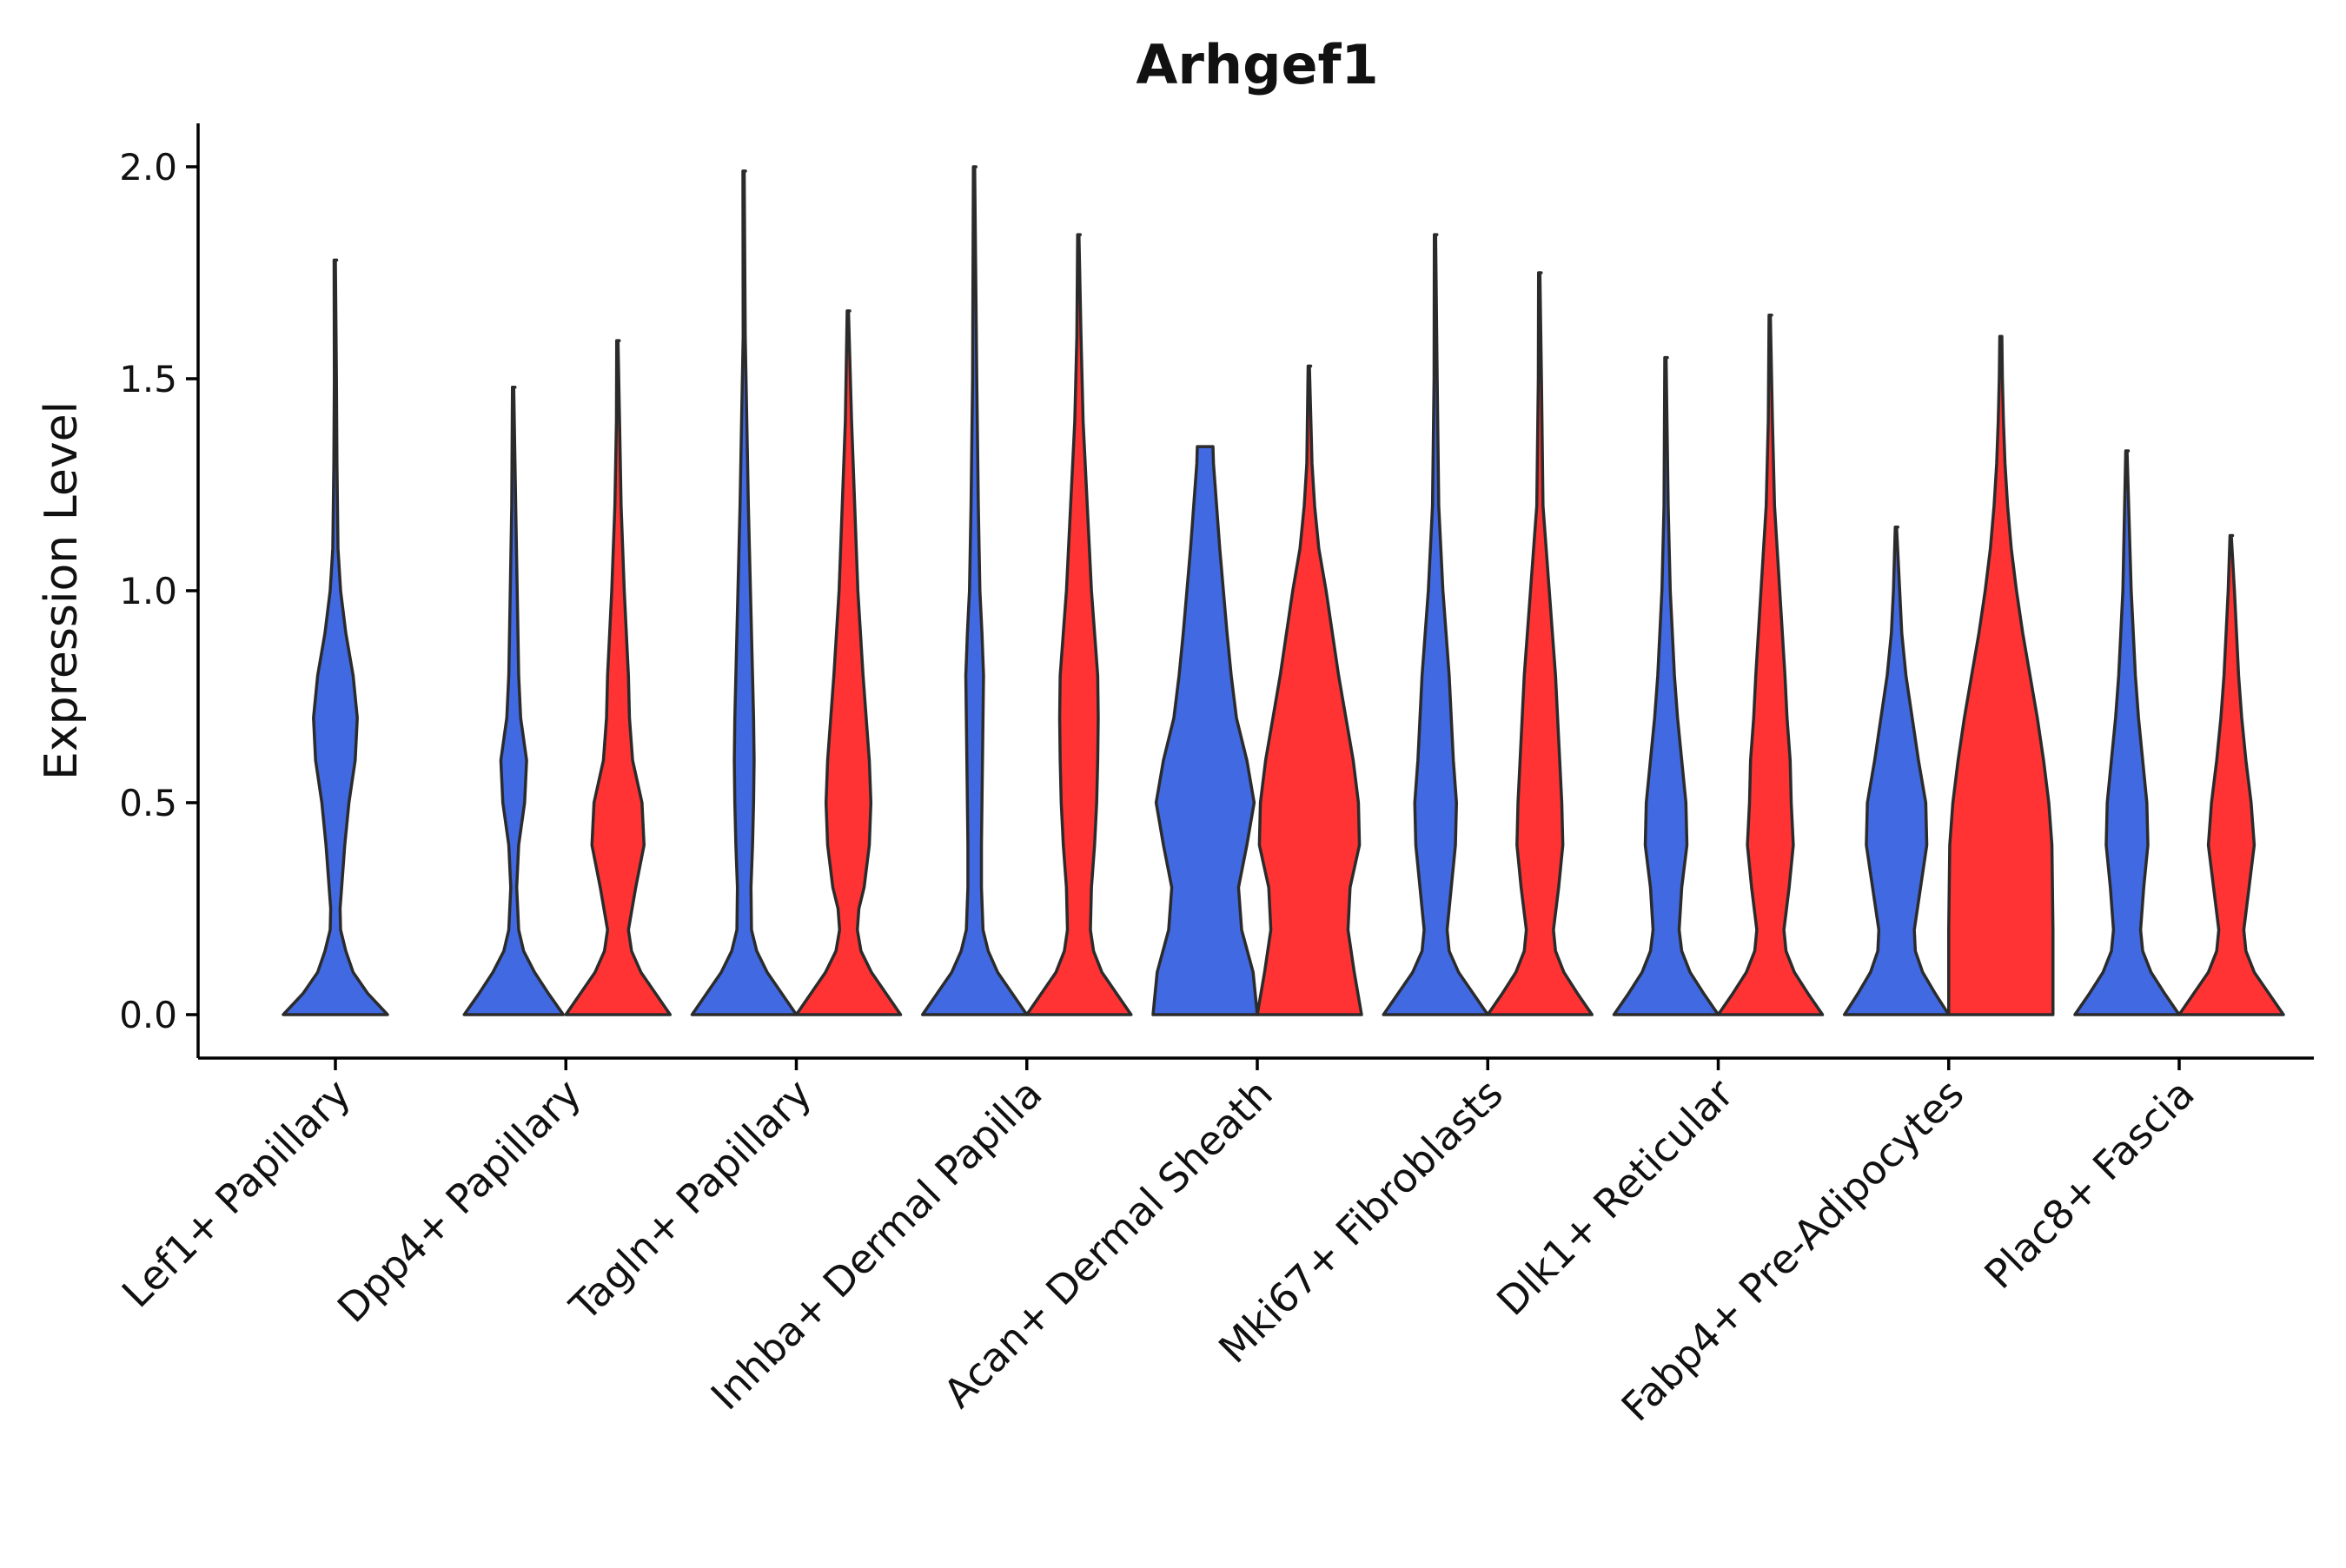  Describe the element at coordinates (1615, 1197) in the screenshot. I see `x-tick-label: Dlk1+ Reticular` at that location.